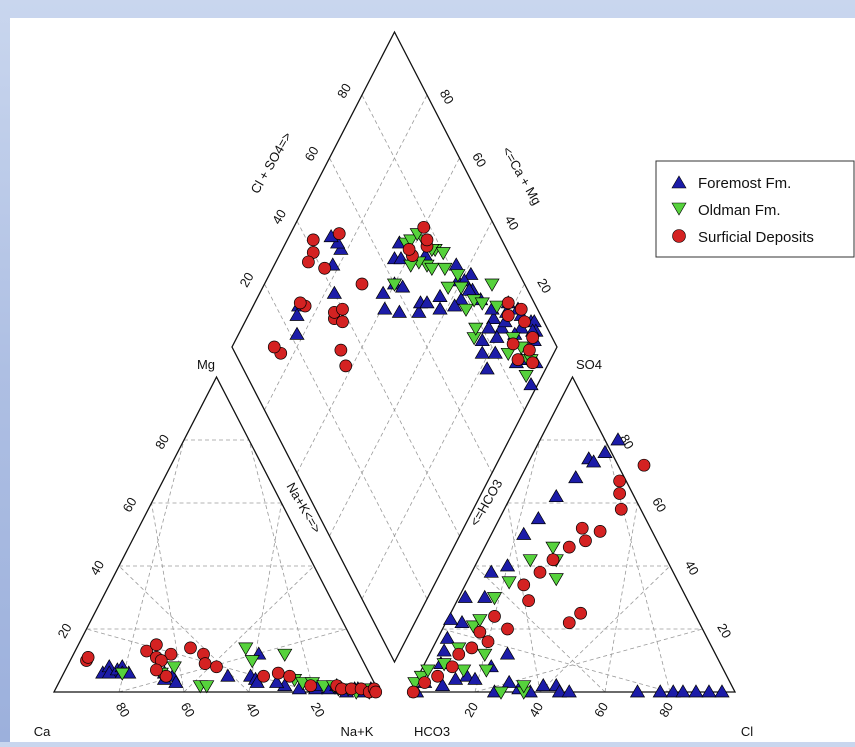 The width and height of the screenshot is (855, 747). What do you see at coordinates (479, 160) in the screenshot?
I see `diamond-right-tick-label: 60` at bounding box center [479, 160].